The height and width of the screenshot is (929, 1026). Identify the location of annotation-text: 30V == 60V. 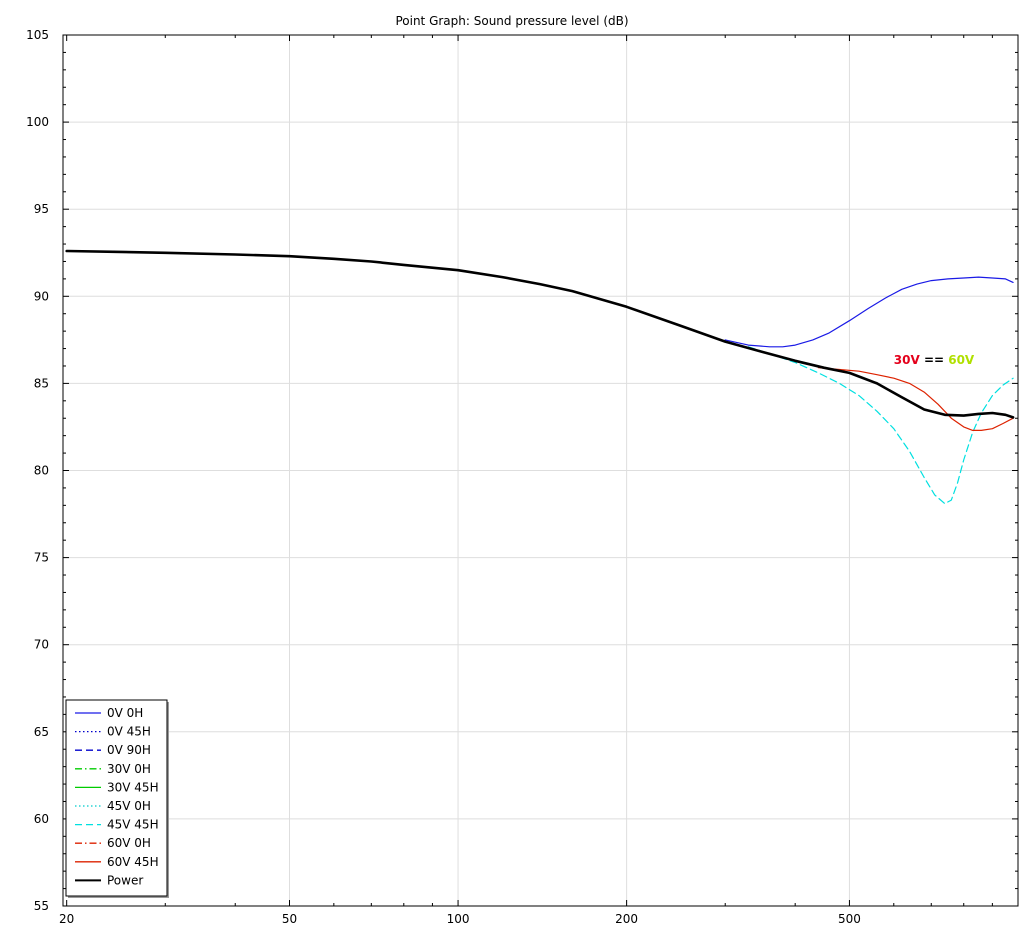
(934, 360).